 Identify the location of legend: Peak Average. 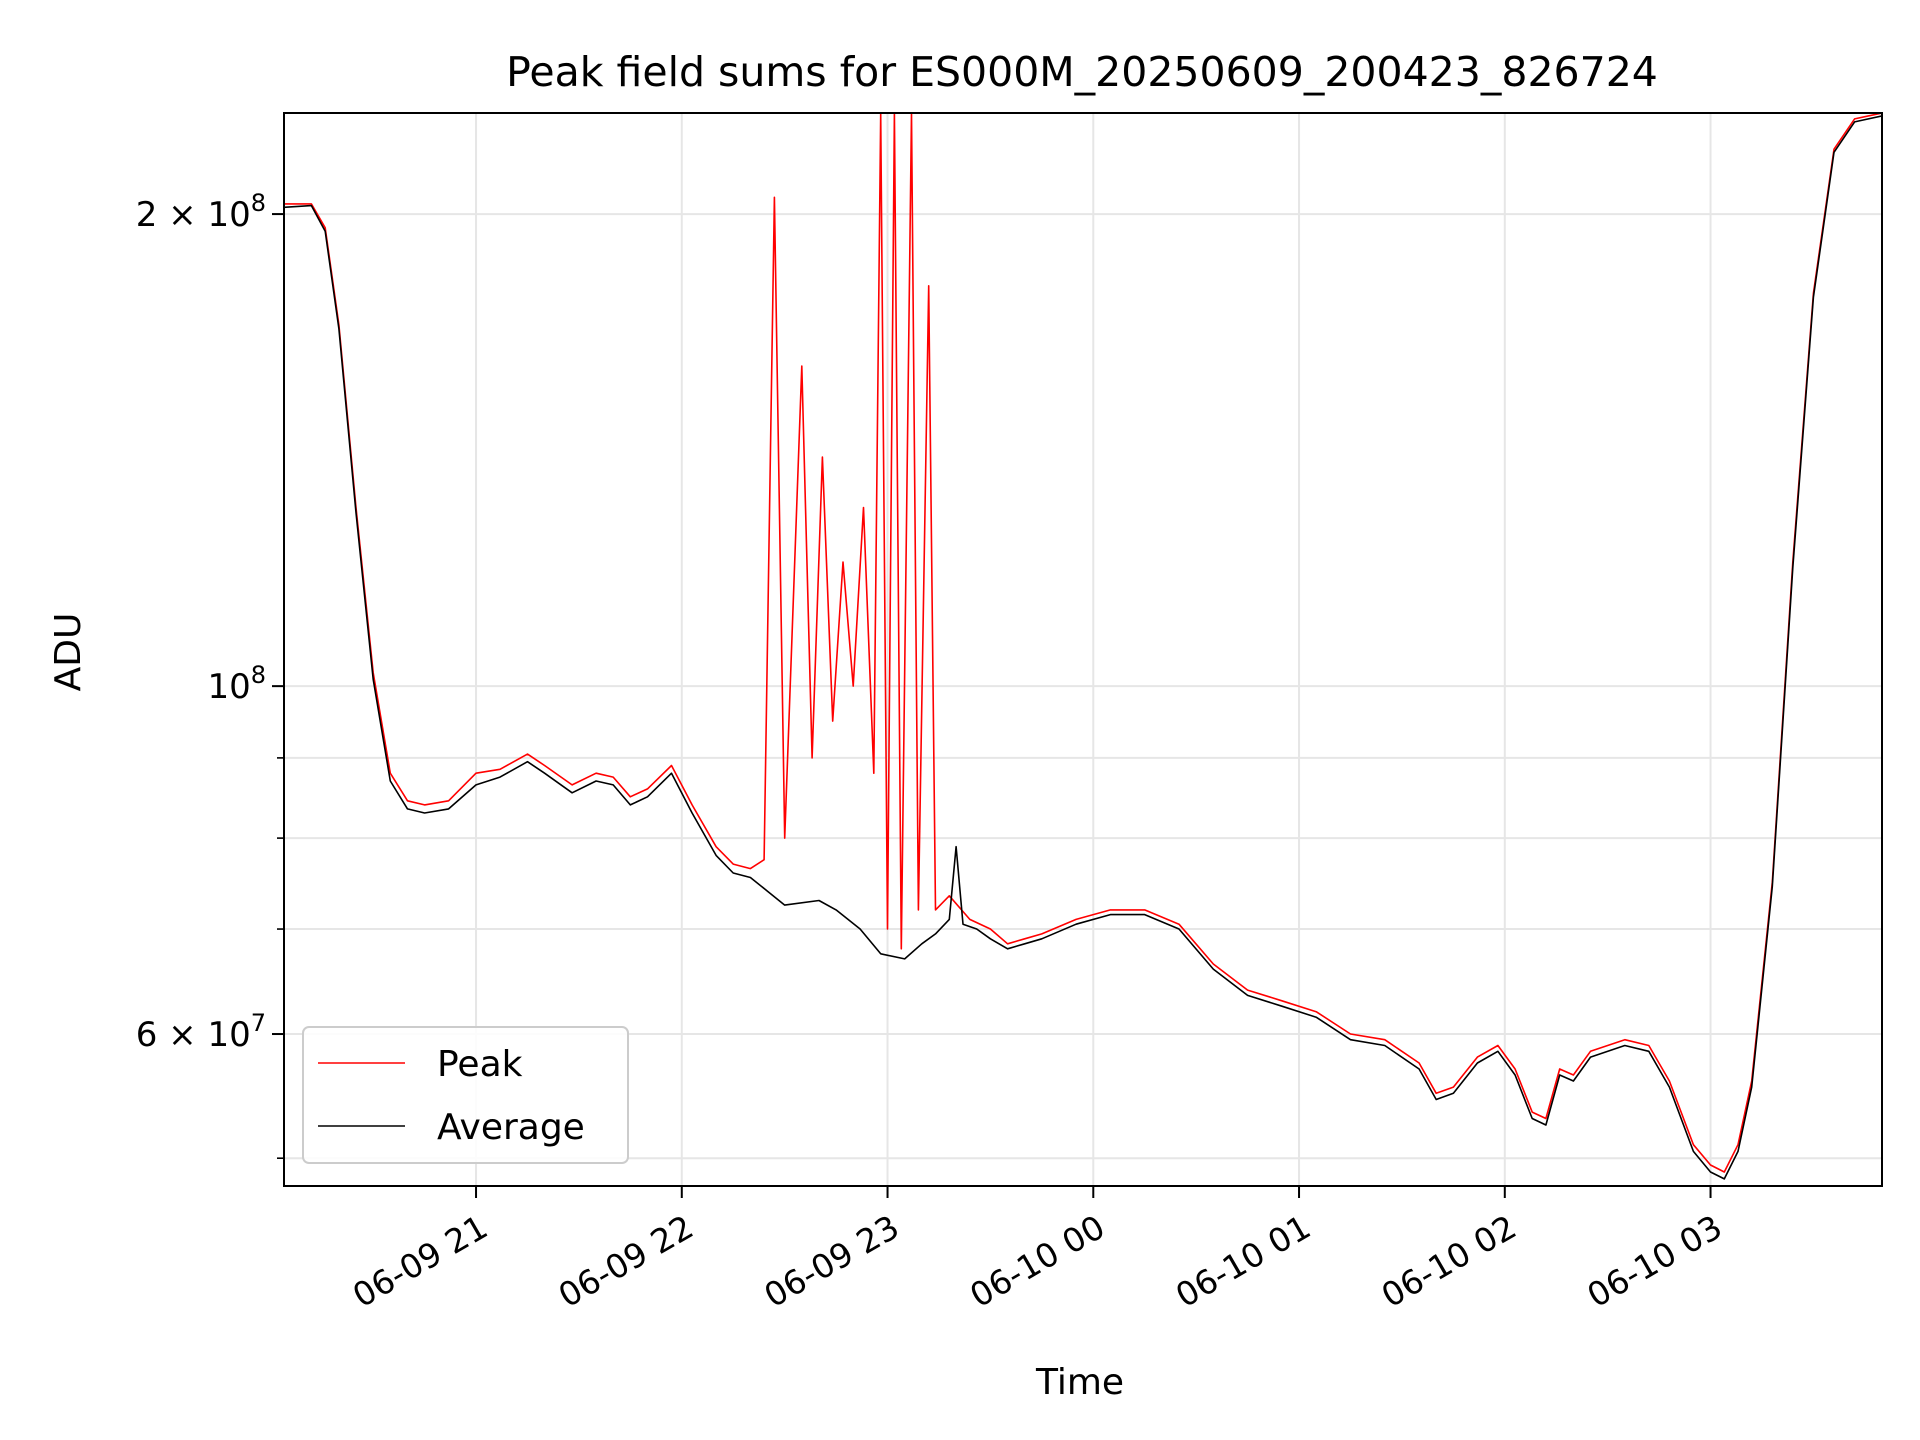
(465, 1095).